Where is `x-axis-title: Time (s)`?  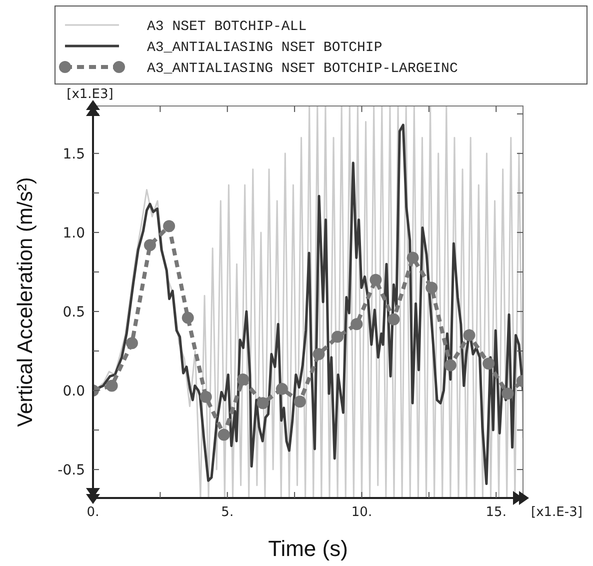
x-axis-title: Time (s) is located at coordinates (308, 548).